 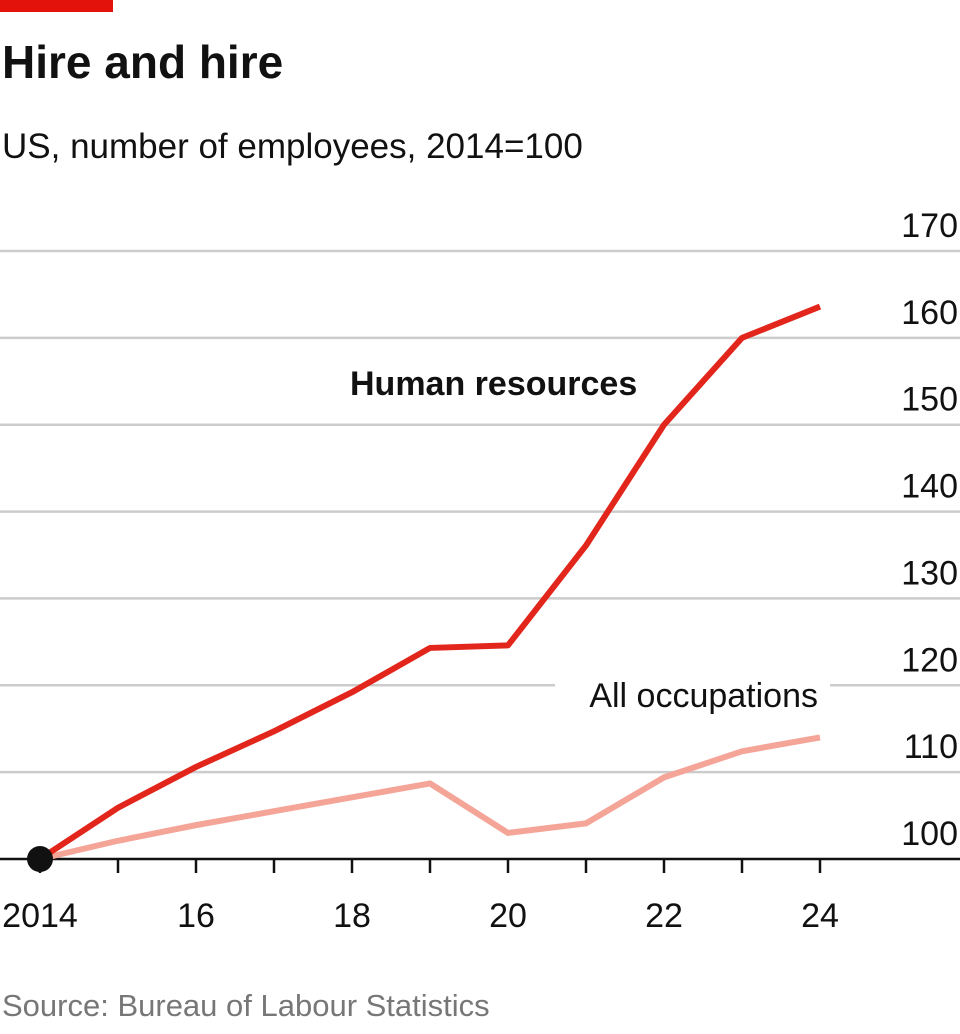 I want to click on series-label: All occupations, so click(x=703, y=696).